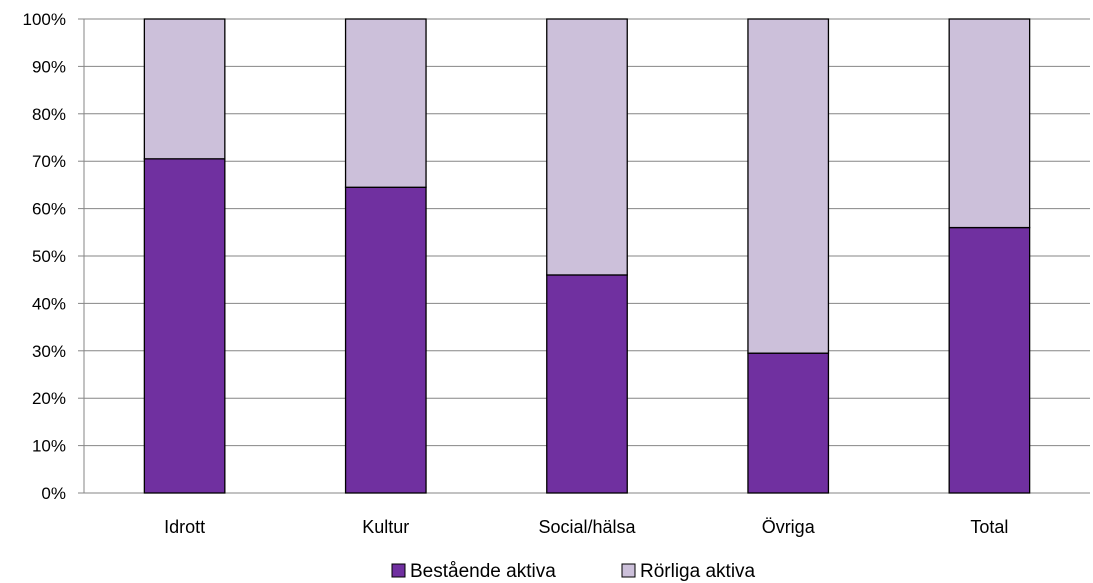 This screenshot has width=1093, height=583. Describe the element at coordinates (49, 161) in the screenshot. I see `y-tick-label: 70%` at that location.